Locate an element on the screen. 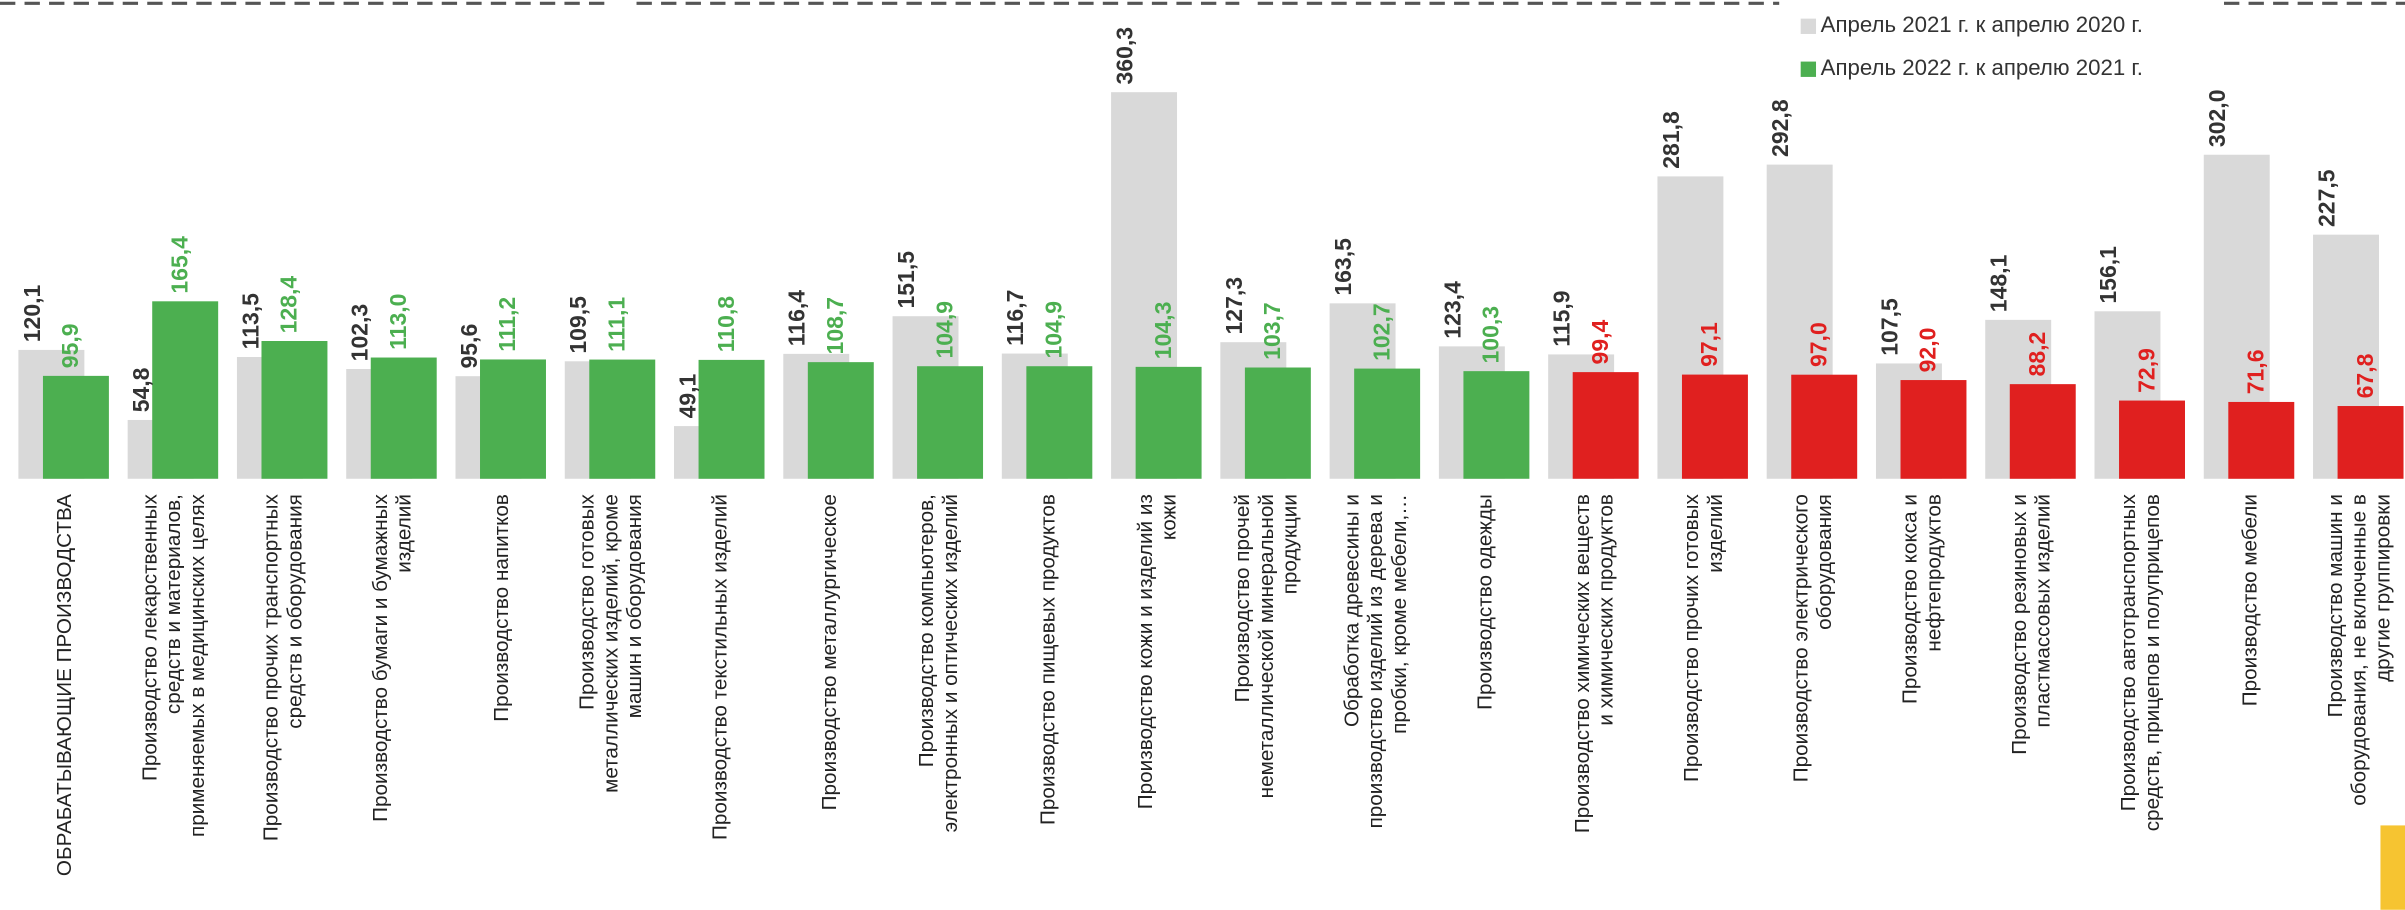 This screenshot has height=910, width=2405. value-label: 110,8 is located at coordinates (726, 324).